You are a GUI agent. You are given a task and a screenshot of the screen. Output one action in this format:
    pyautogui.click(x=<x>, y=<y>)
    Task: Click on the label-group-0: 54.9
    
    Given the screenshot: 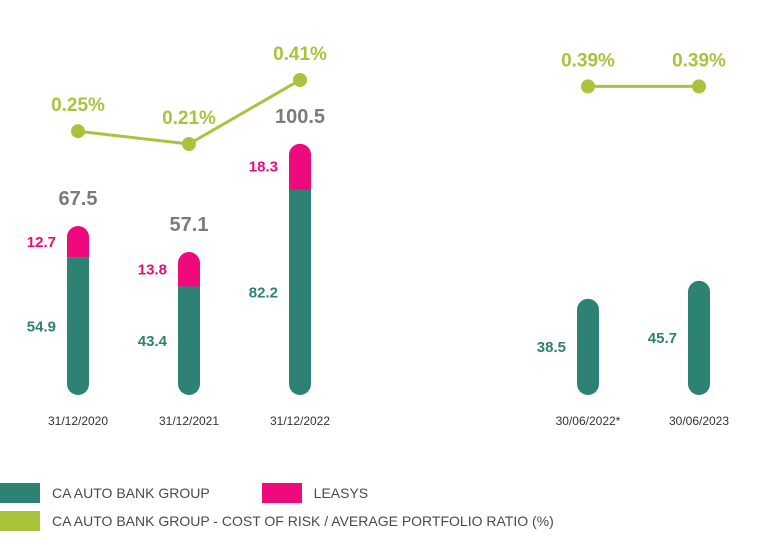 What is the action you would take?
    pyautogui.click(x=41, y=326)
    